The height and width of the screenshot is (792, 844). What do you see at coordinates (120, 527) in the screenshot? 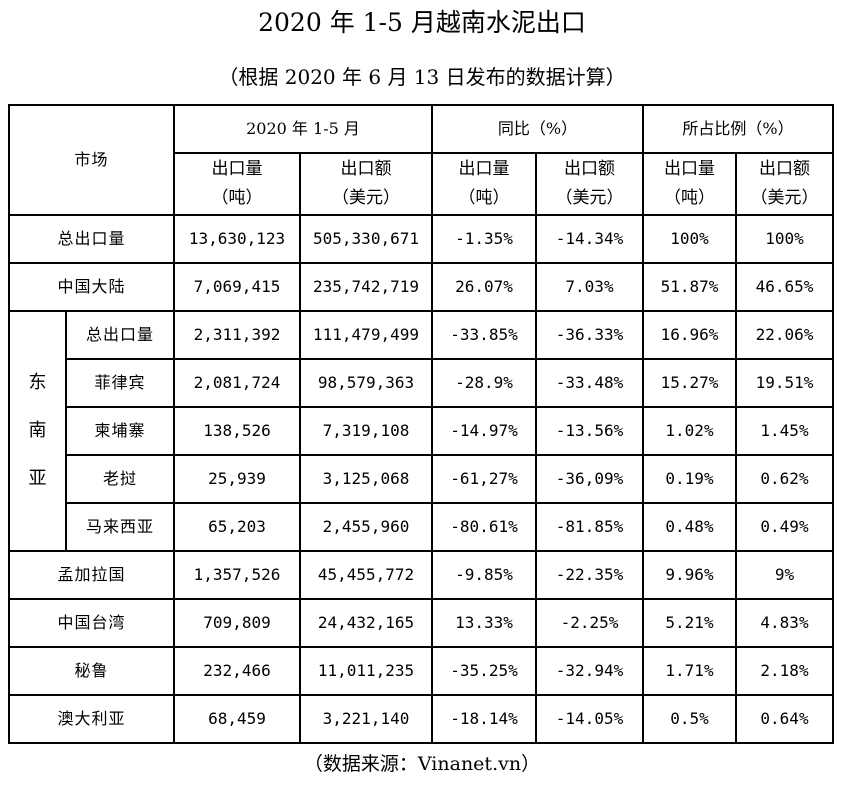
I see `market-name: 马来西亚` at bounding box center [120, 527].